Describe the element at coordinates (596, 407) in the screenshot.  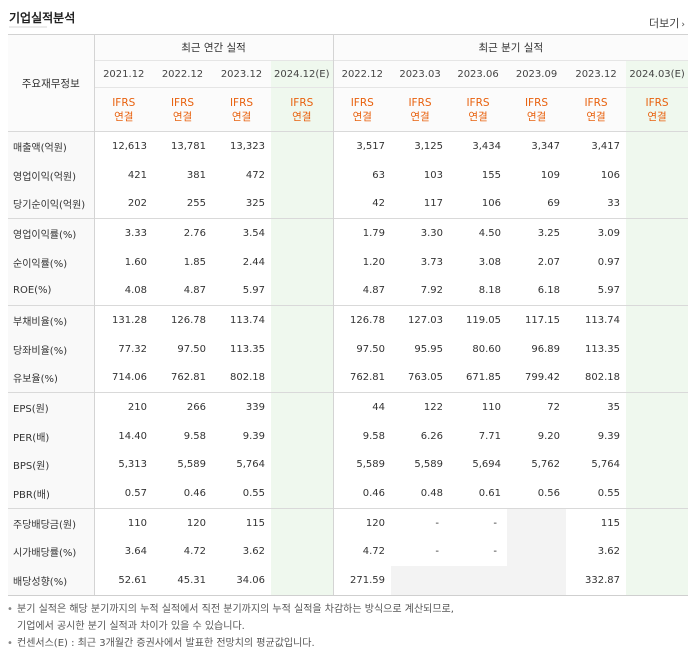
I see `value-cell: 35` at that location.